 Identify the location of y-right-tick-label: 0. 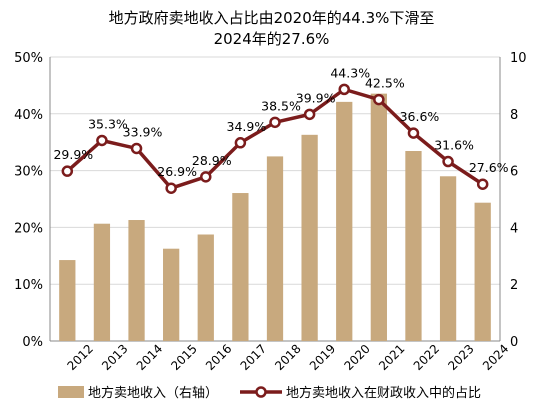
(514, 342).